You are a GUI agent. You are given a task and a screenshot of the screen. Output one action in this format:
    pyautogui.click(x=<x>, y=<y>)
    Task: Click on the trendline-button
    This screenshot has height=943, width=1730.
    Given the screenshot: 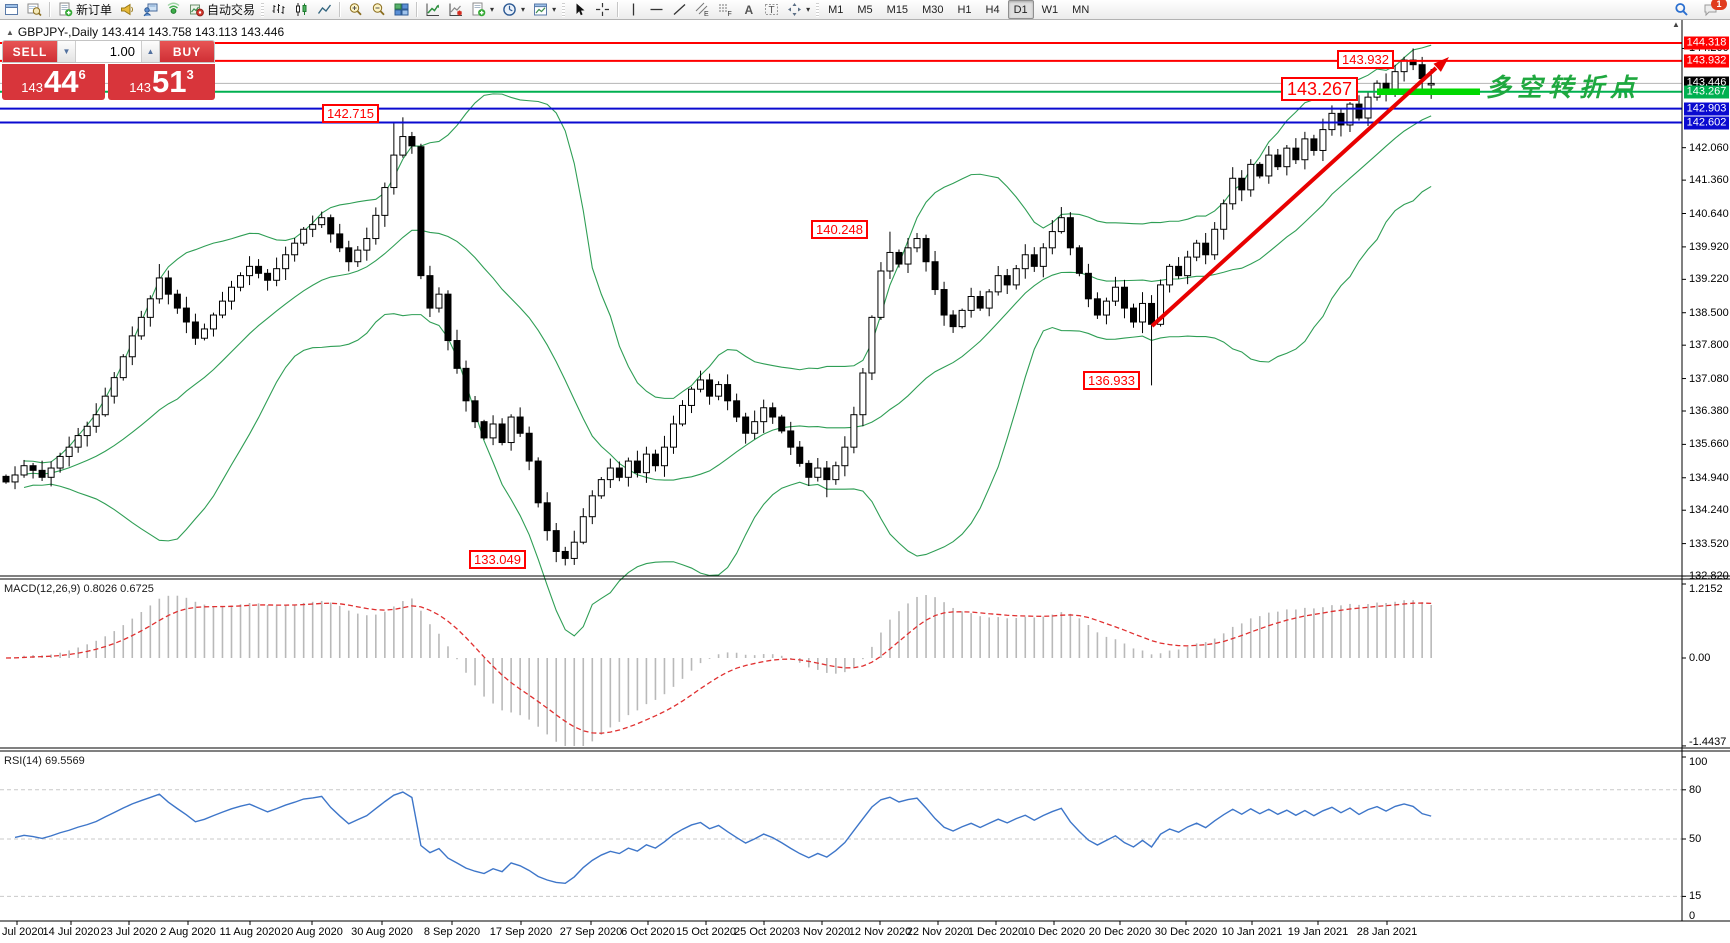 What is the action you would take?
    pyautogui.click(x=679, y=9)
    